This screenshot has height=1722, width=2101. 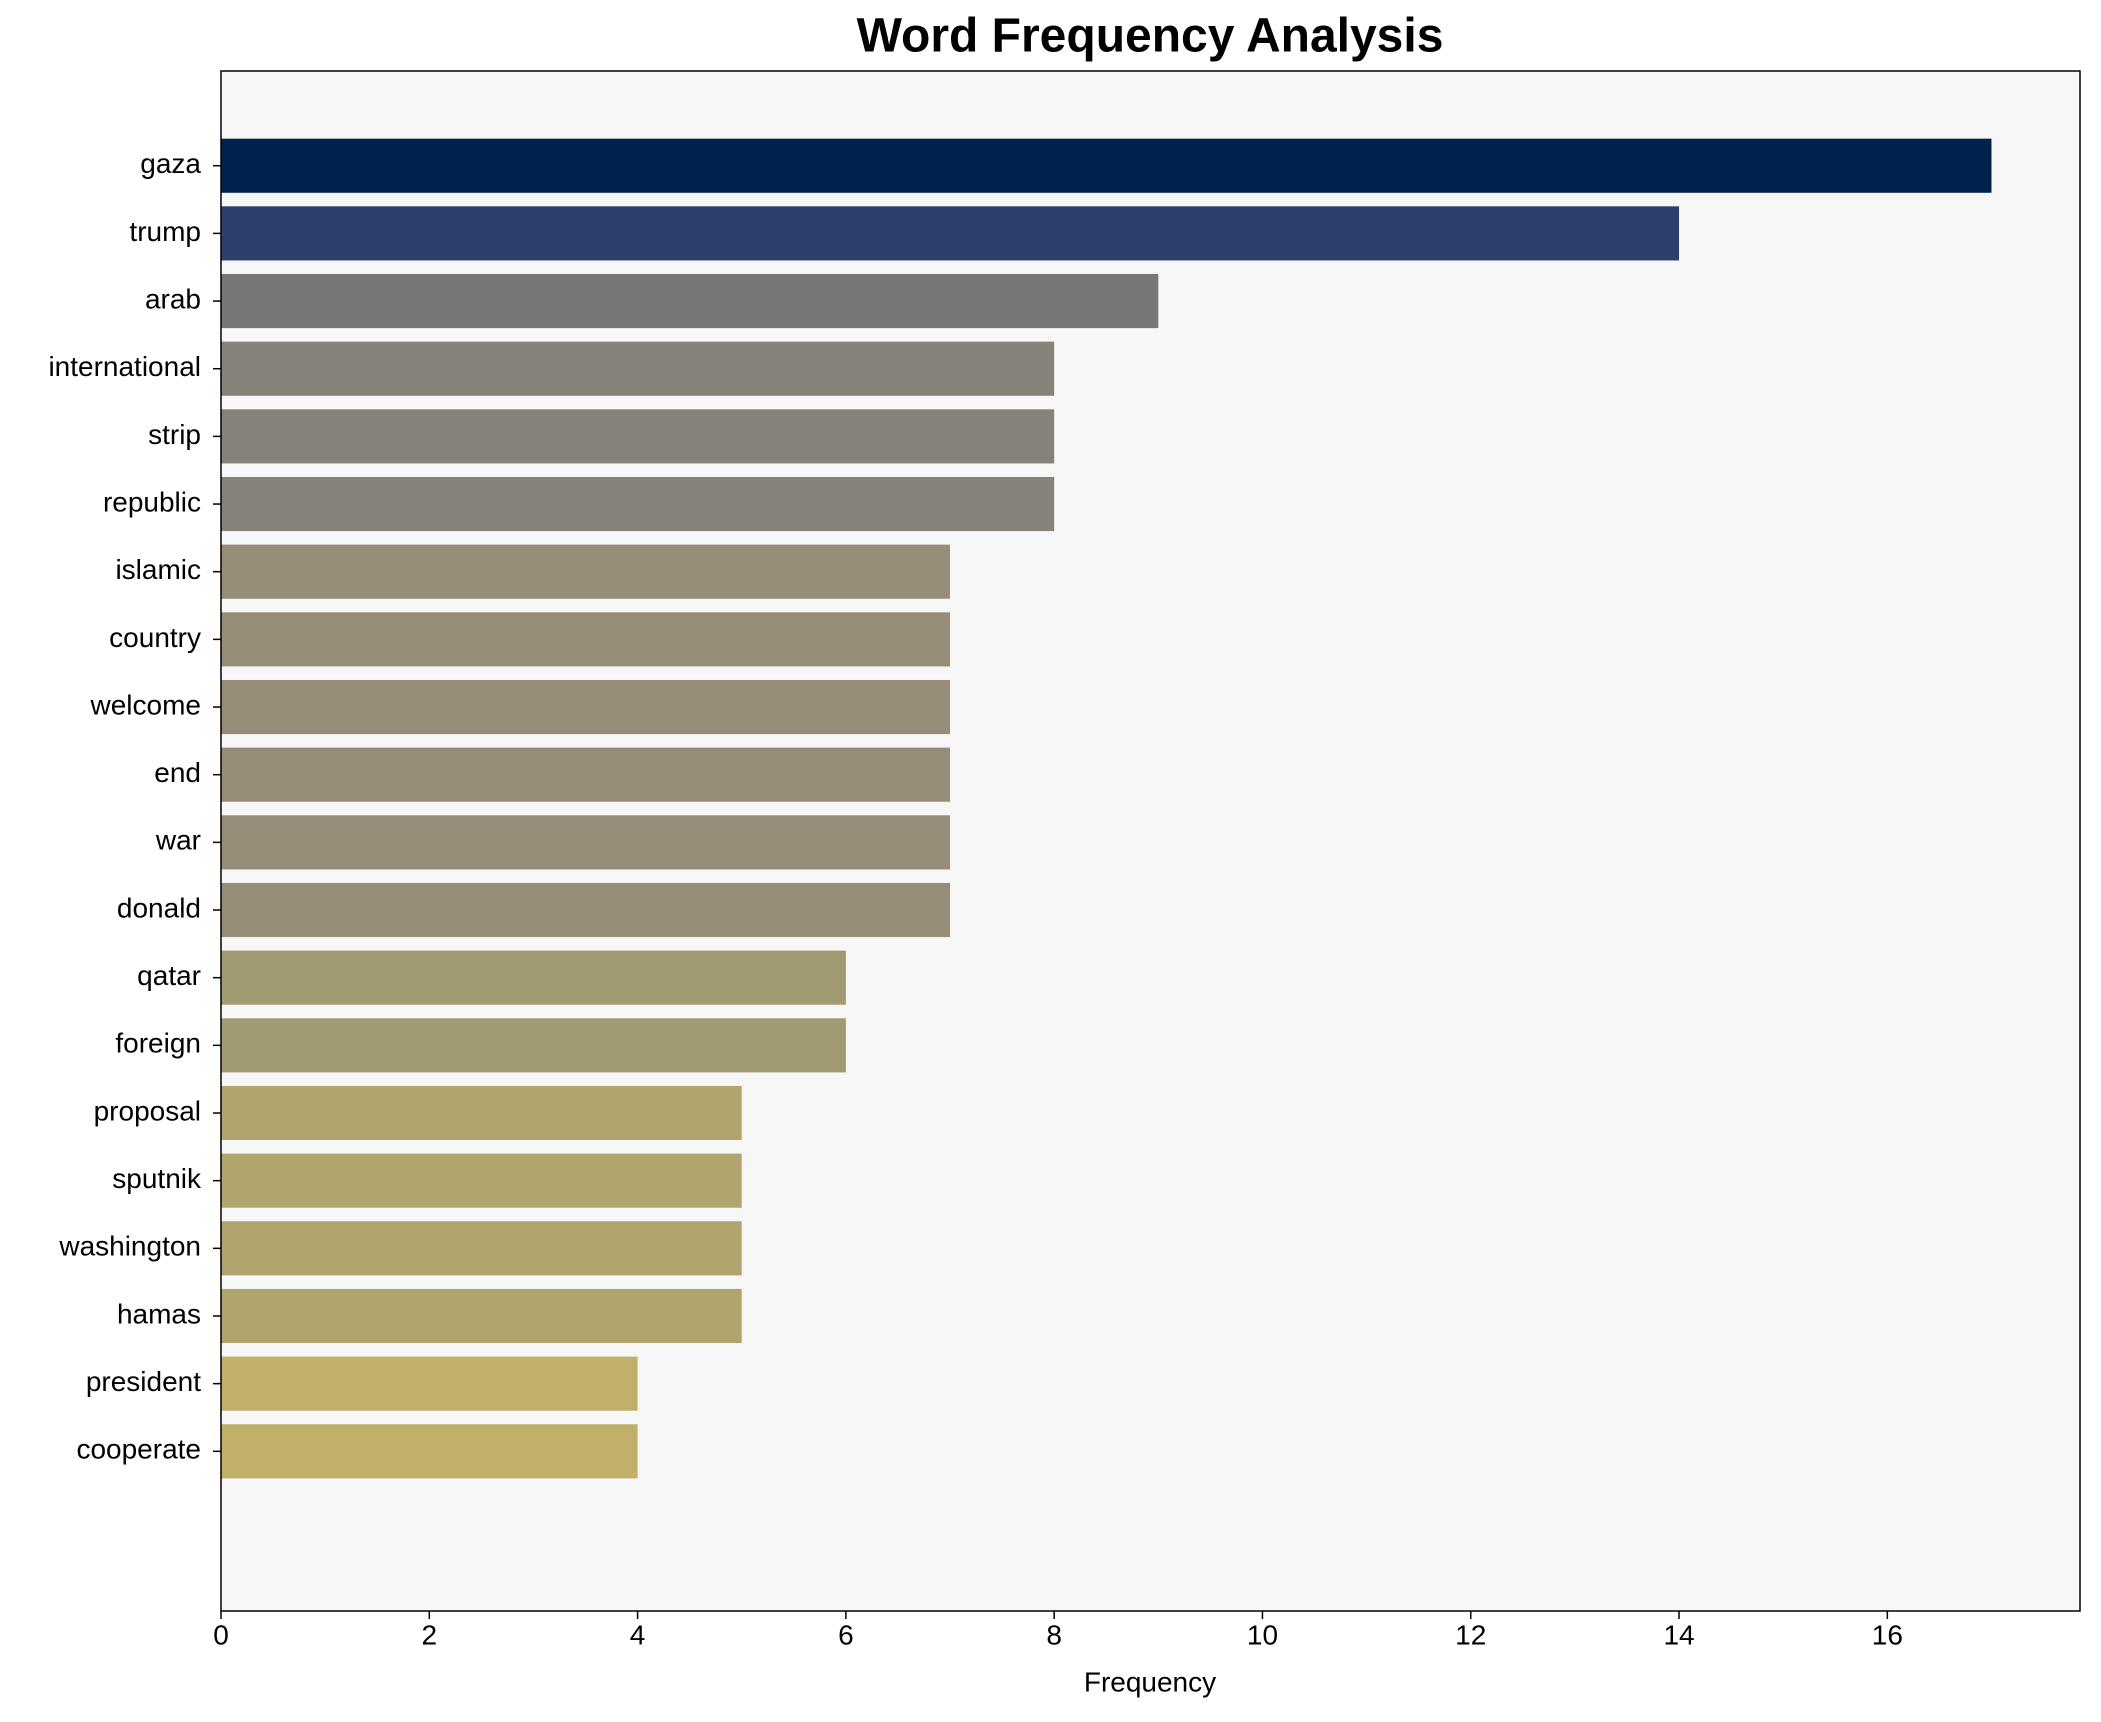 What do you see at coordinates (1262, 1634) in the screenshot?
I see `x-tick-label: 10` at bounding box center [1262, 1634].